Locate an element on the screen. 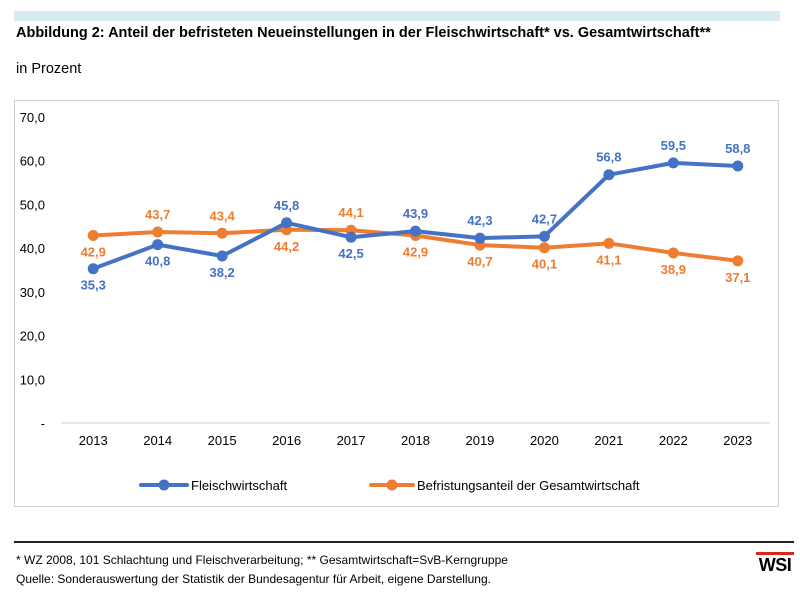 Image resolution: width=800 pixels, height=609 pixels. logo-text: WSI is located at coordinates (775, 565).